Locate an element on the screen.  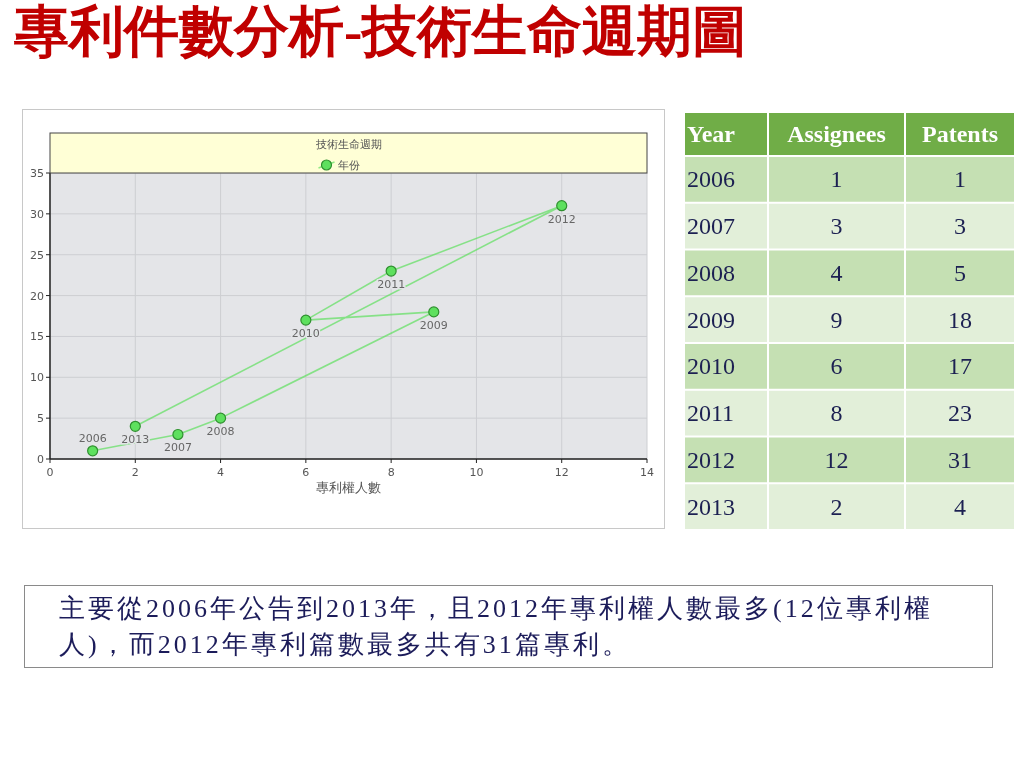
annotation: 2008 is located at coordinates (220, 432).